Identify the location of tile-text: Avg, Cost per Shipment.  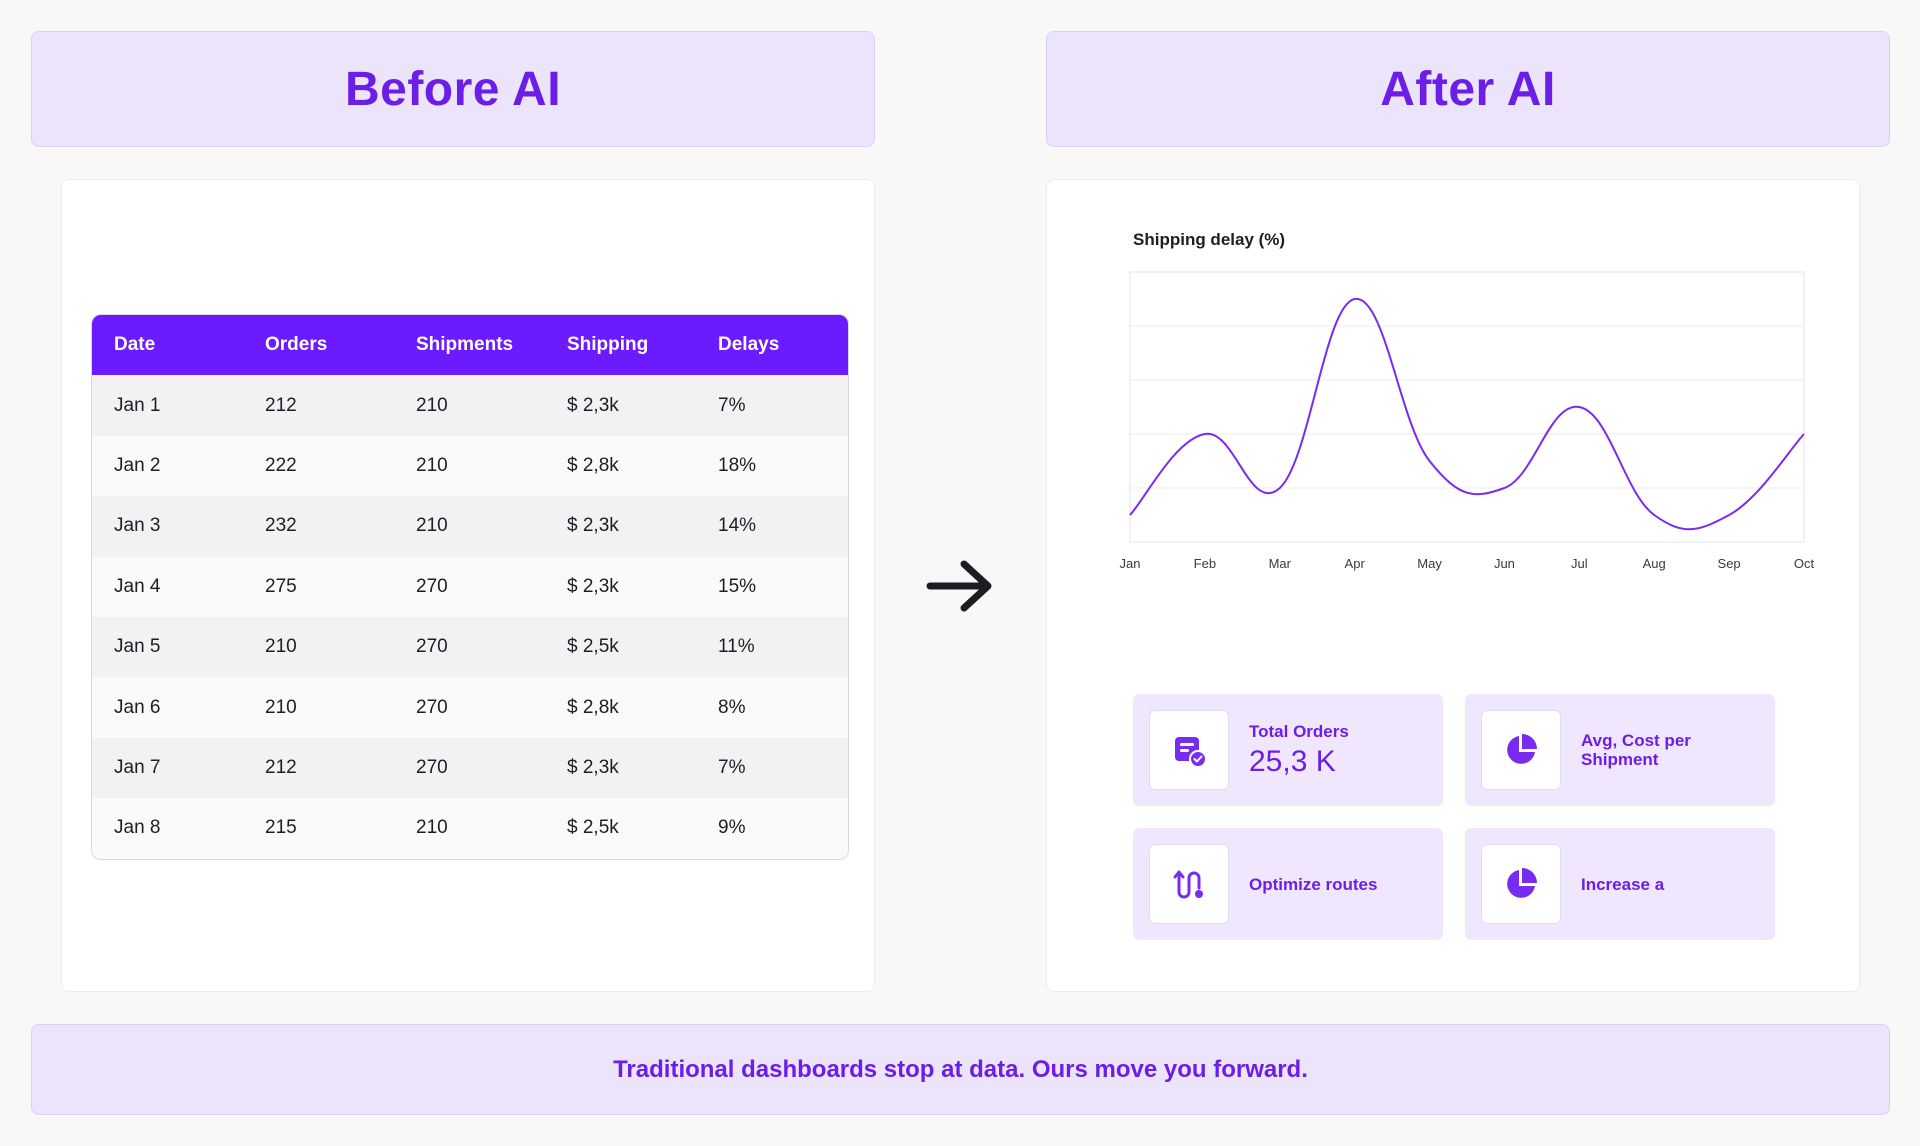
(1656, 750).